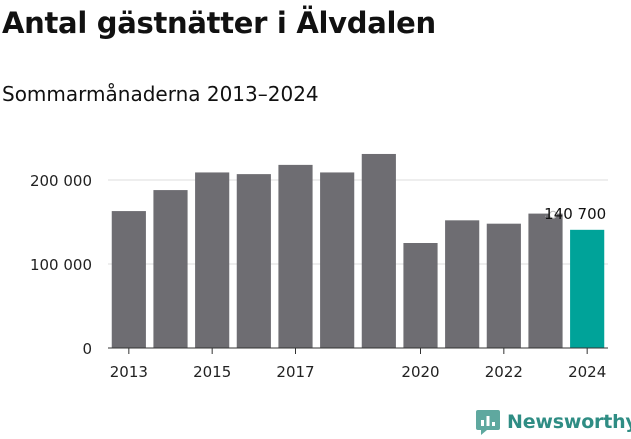  Describe the element at coordinates (420, 372) in the screenshot. I see `x-tick-label: 2020` at that location.